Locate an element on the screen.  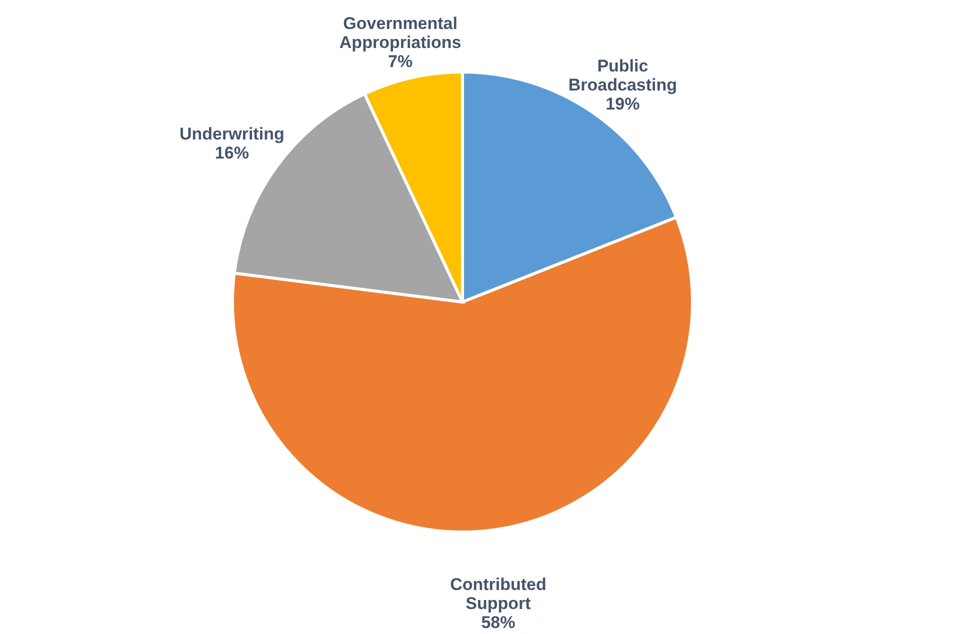
data-label: 7% is located at coordinates (400, 61).